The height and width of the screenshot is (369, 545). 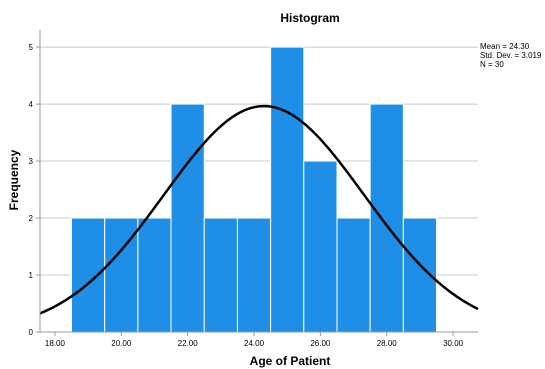 I want to click on y-tick-label-0: 0, so click(x=31, y=332).